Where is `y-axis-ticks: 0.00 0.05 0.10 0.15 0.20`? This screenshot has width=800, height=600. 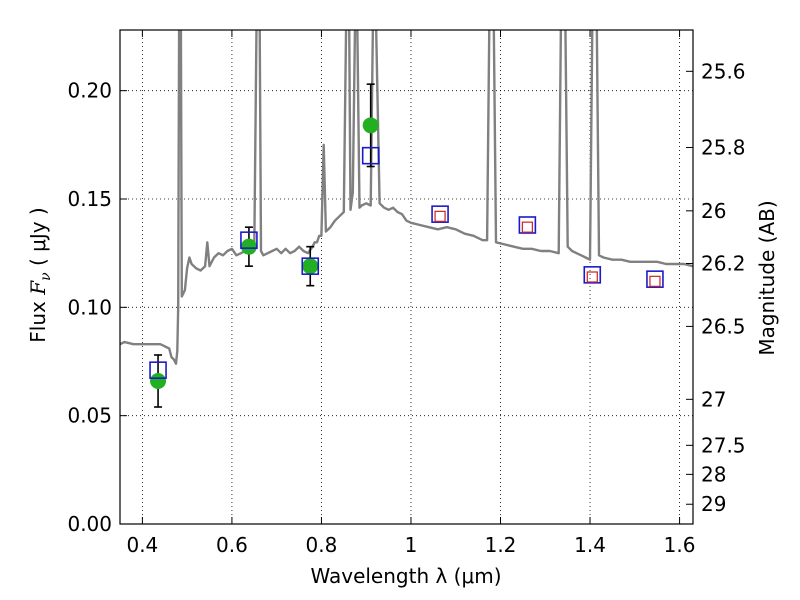 y-axis-ticks: 0.00 0.05 0.10 0.15 0.20 is located at coordinates (97, 307).